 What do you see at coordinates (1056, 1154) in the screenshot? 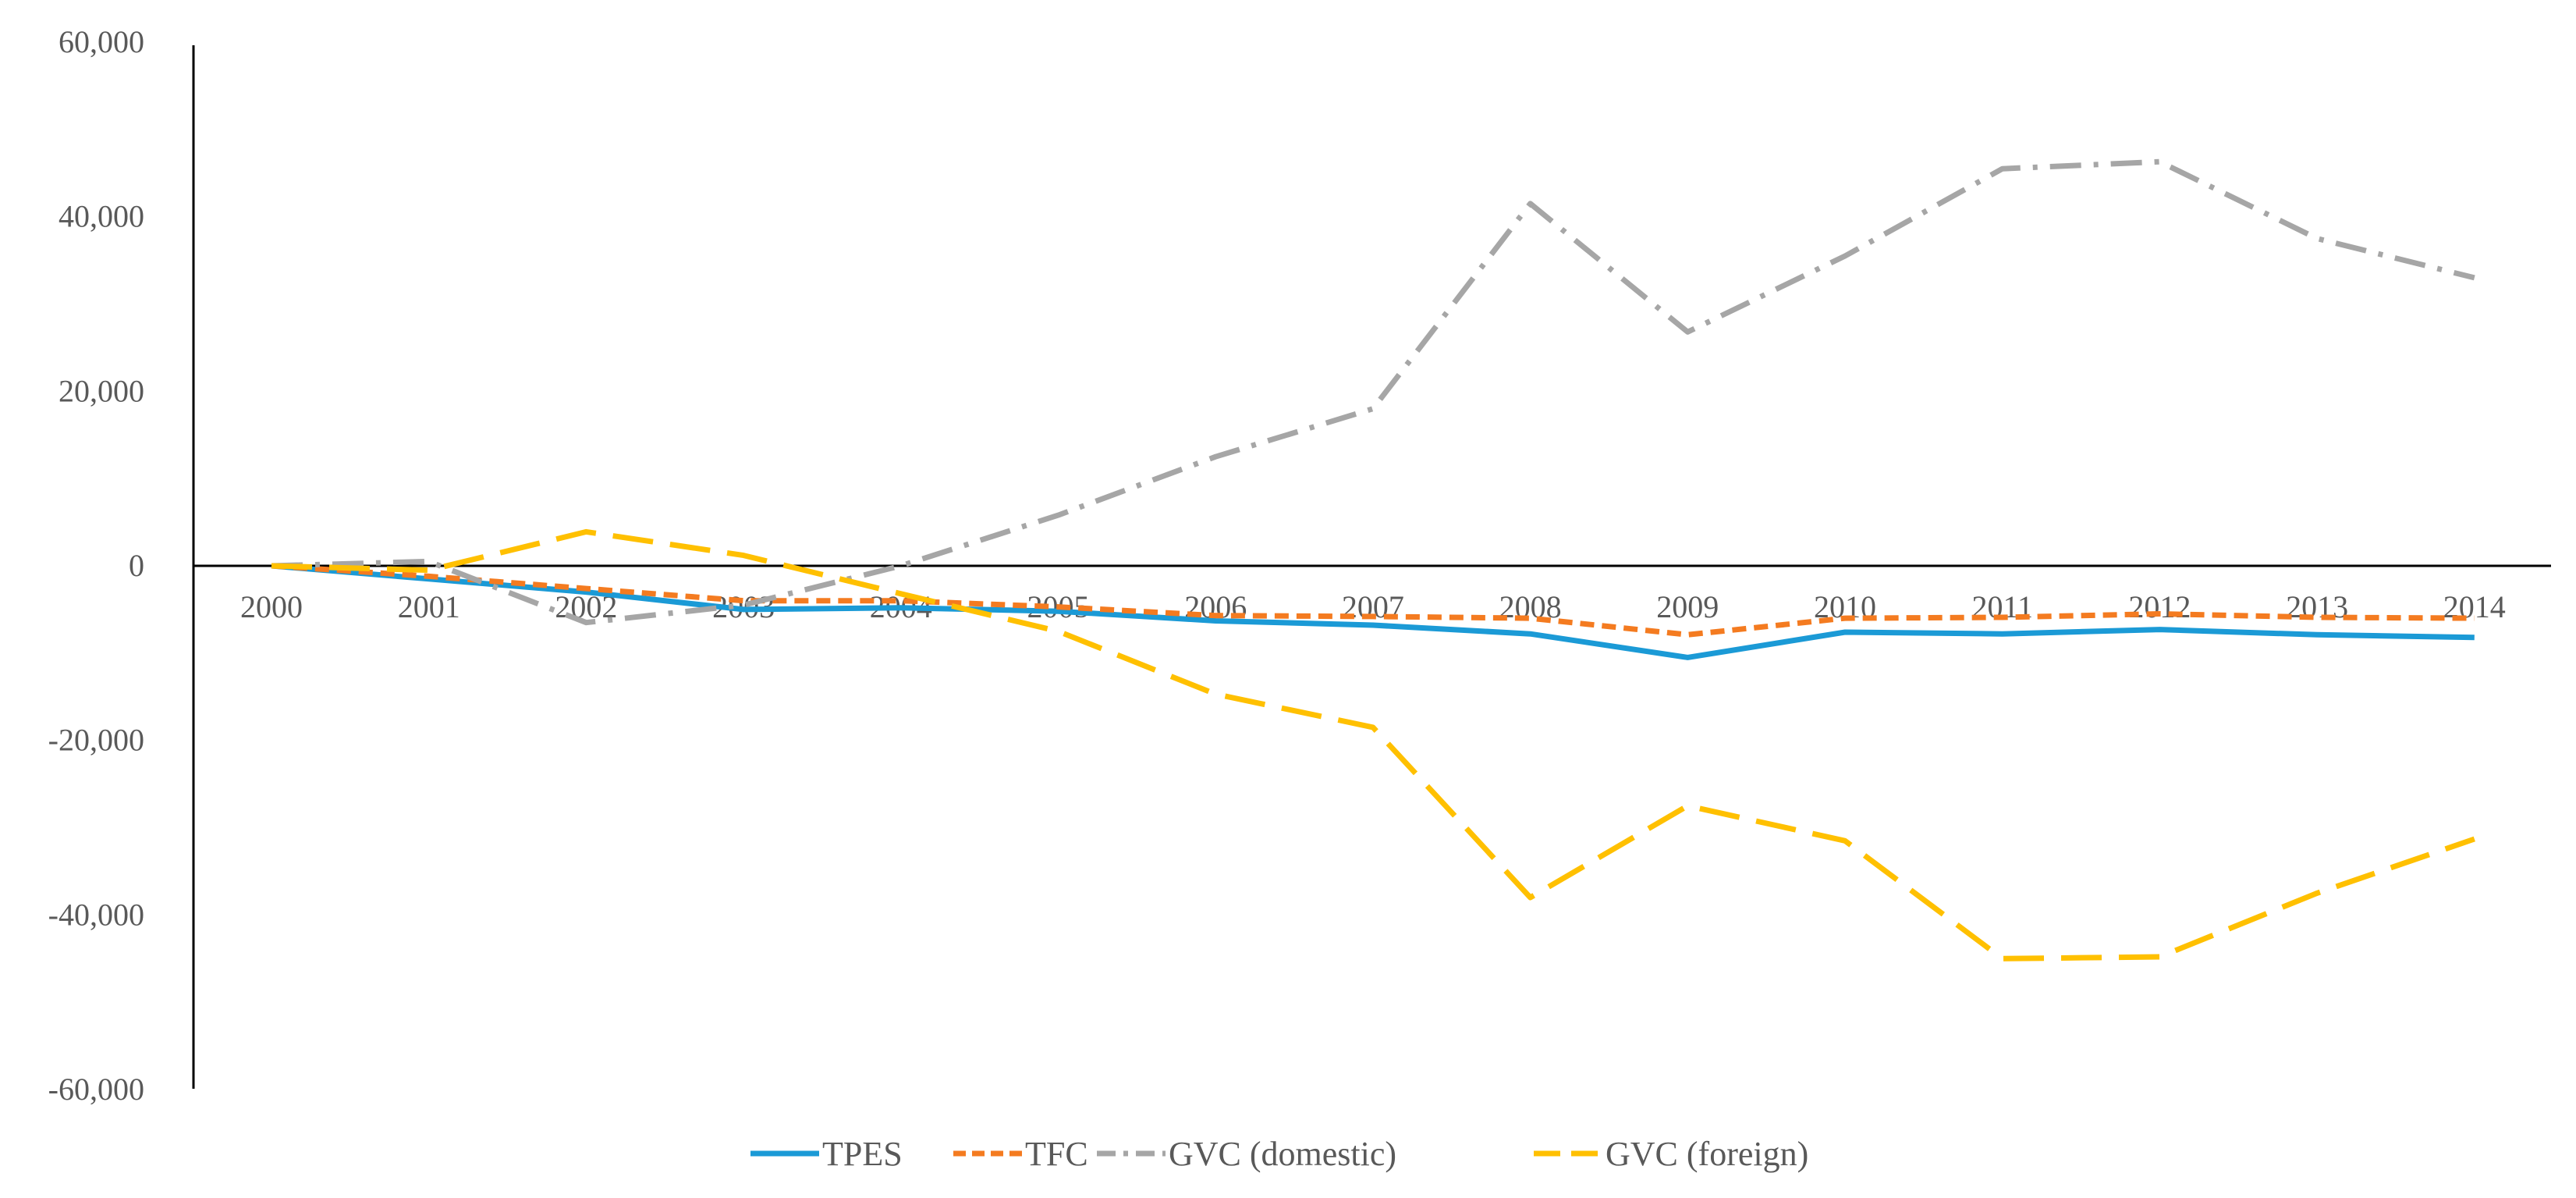
I see `legend-label-tfc: TFC` at bounding box center [1056, 1154].